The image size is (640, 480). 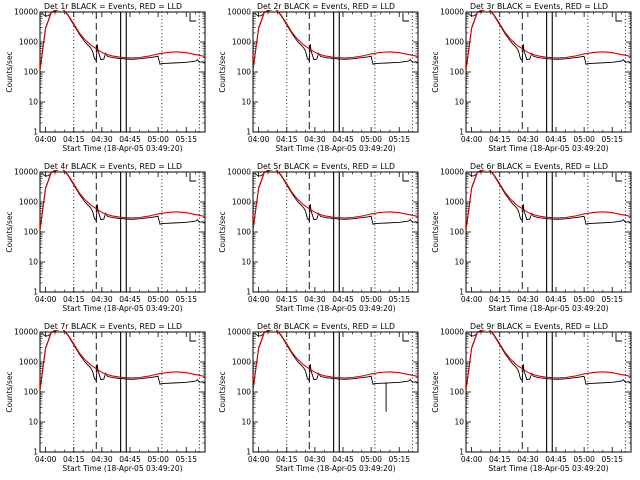 I want to click on panel-title: Det 1r BLACK = Events, RED = LLD, so click(x=113, y=6).